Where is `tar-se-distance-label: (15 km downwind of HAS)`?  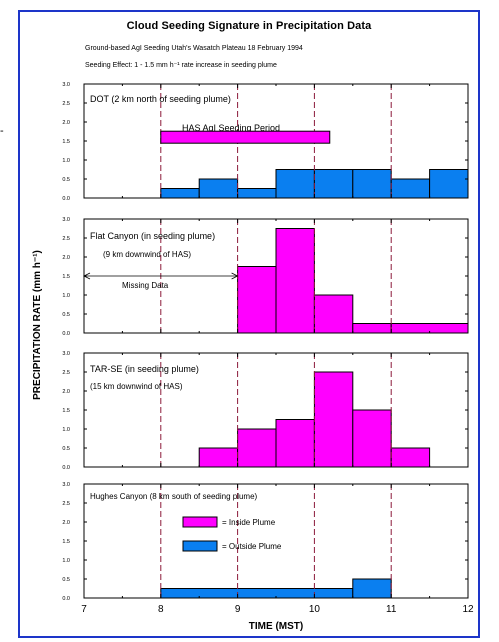
tar-se-distance-label: (15 km downwind of HAS) is located at coordinates (136, 386).